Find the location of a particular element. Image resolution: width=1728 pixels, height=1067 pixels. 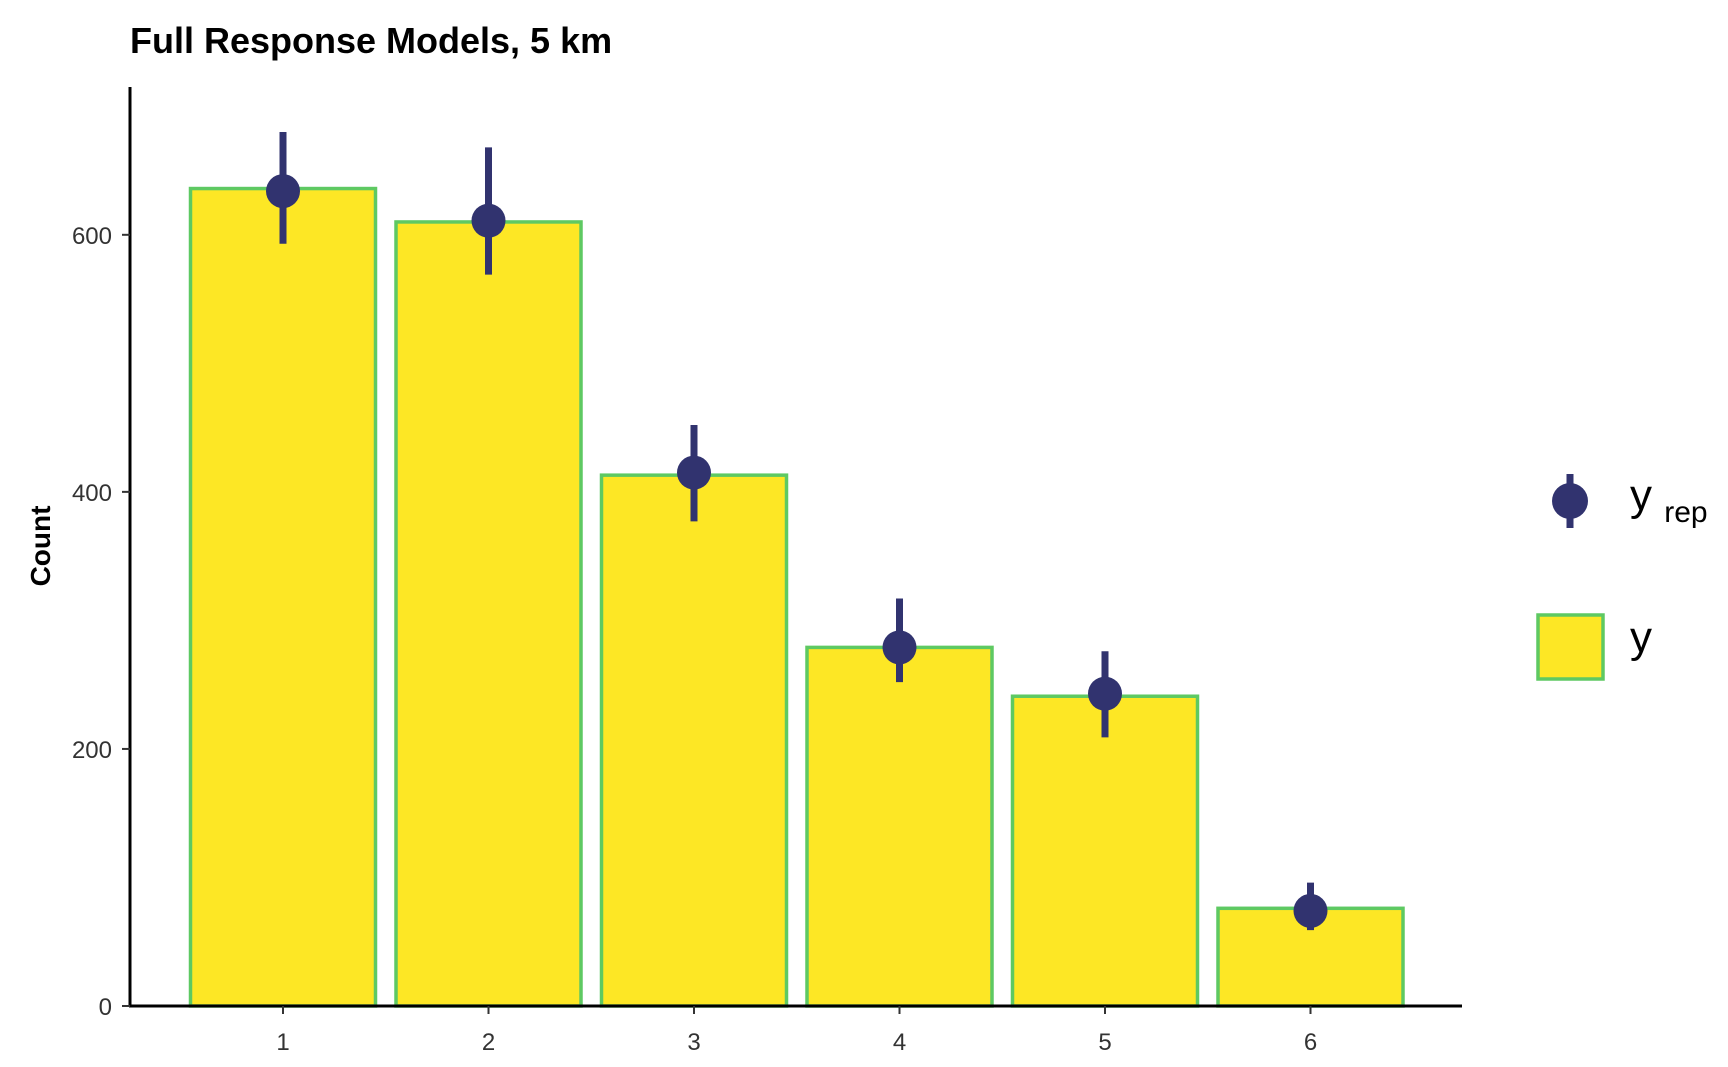

legend-yrep-point is located at coordinates (1570, 501).